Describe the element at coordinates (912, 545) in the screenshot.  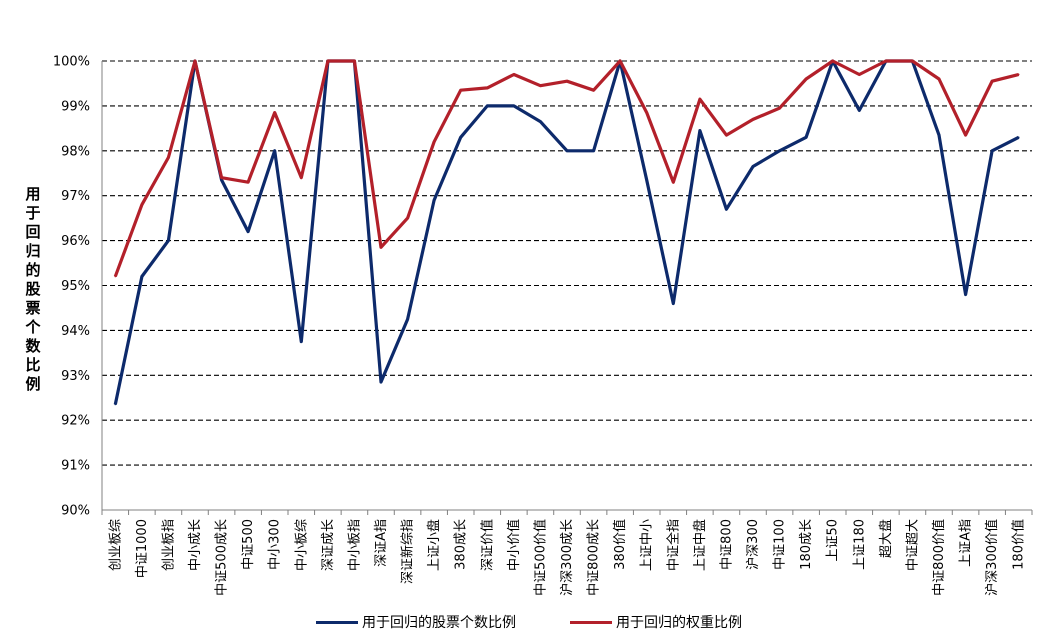
I see `x-tick-label: 中证超大` at that location.